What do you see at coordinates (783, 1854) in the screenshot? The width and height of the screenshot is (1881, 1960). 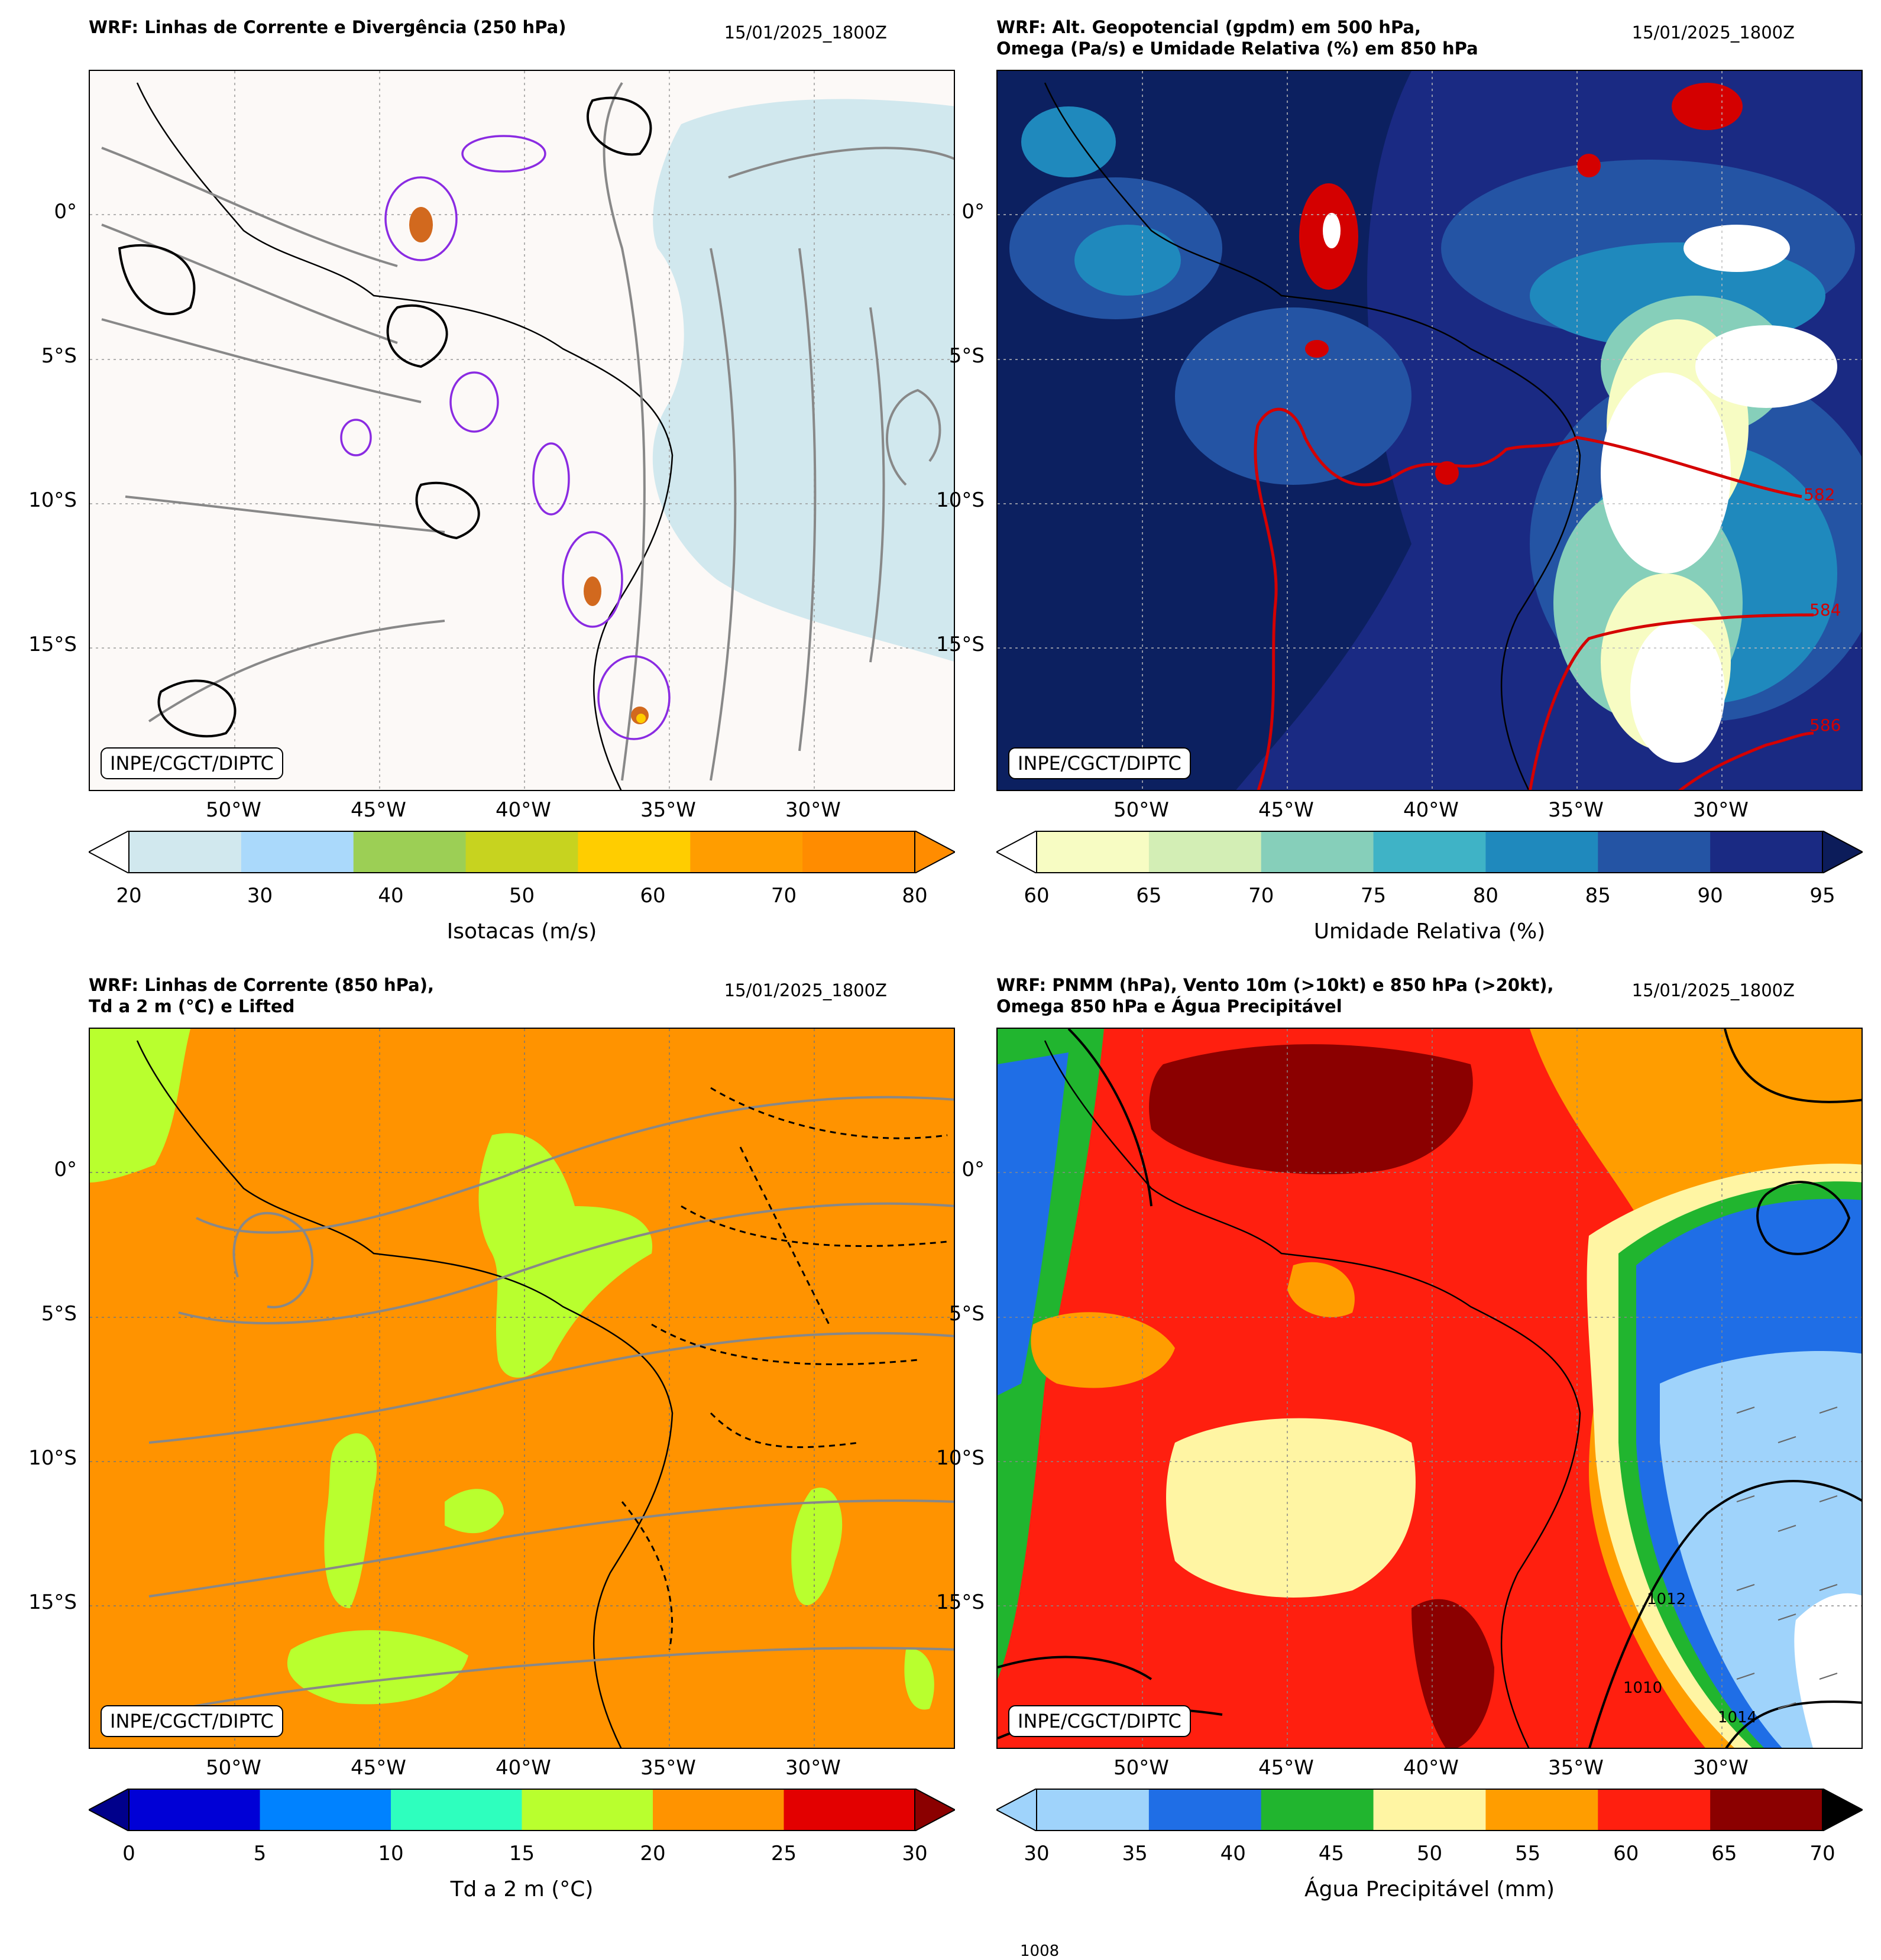 I see `colorbar-tick-label: 25` at bounding box center [783, 1854].